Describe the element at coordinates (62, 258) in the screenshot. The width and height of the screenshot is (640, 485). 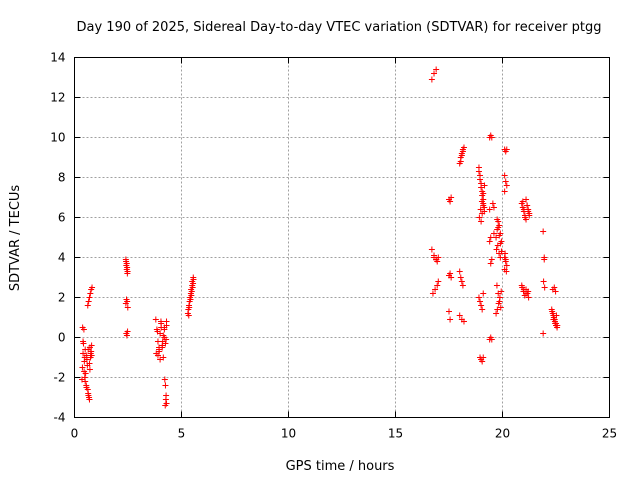
I see `y-tick-label: 4` at that location.